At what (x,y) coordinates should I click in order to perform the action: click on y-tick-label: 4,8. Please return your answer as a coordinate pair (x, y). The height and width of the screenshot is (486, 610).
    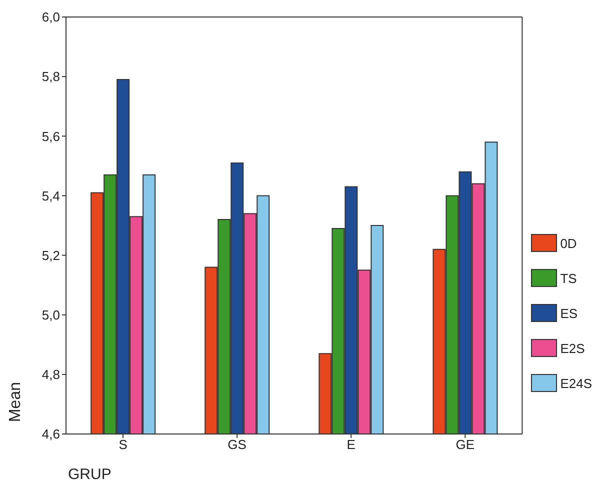
    Looking at the image, I should click on (51, 374).